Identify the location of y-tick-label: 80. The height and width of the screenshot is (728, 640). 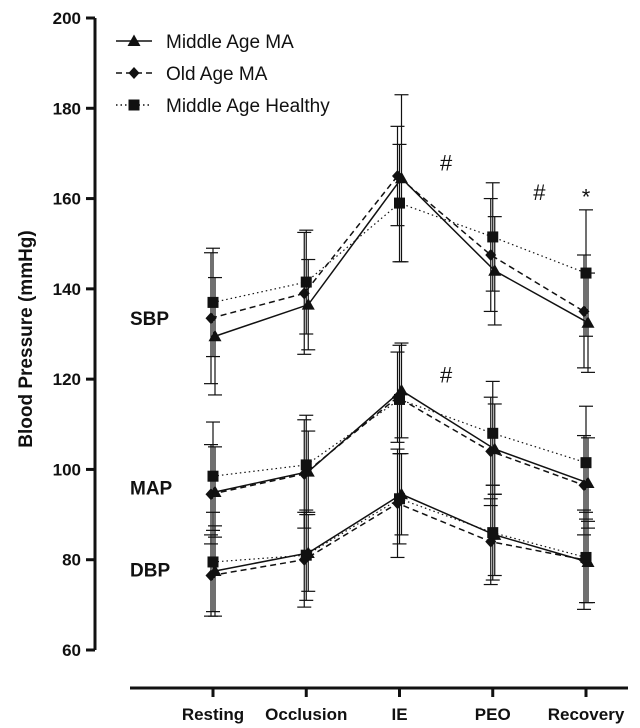
(71, 560).